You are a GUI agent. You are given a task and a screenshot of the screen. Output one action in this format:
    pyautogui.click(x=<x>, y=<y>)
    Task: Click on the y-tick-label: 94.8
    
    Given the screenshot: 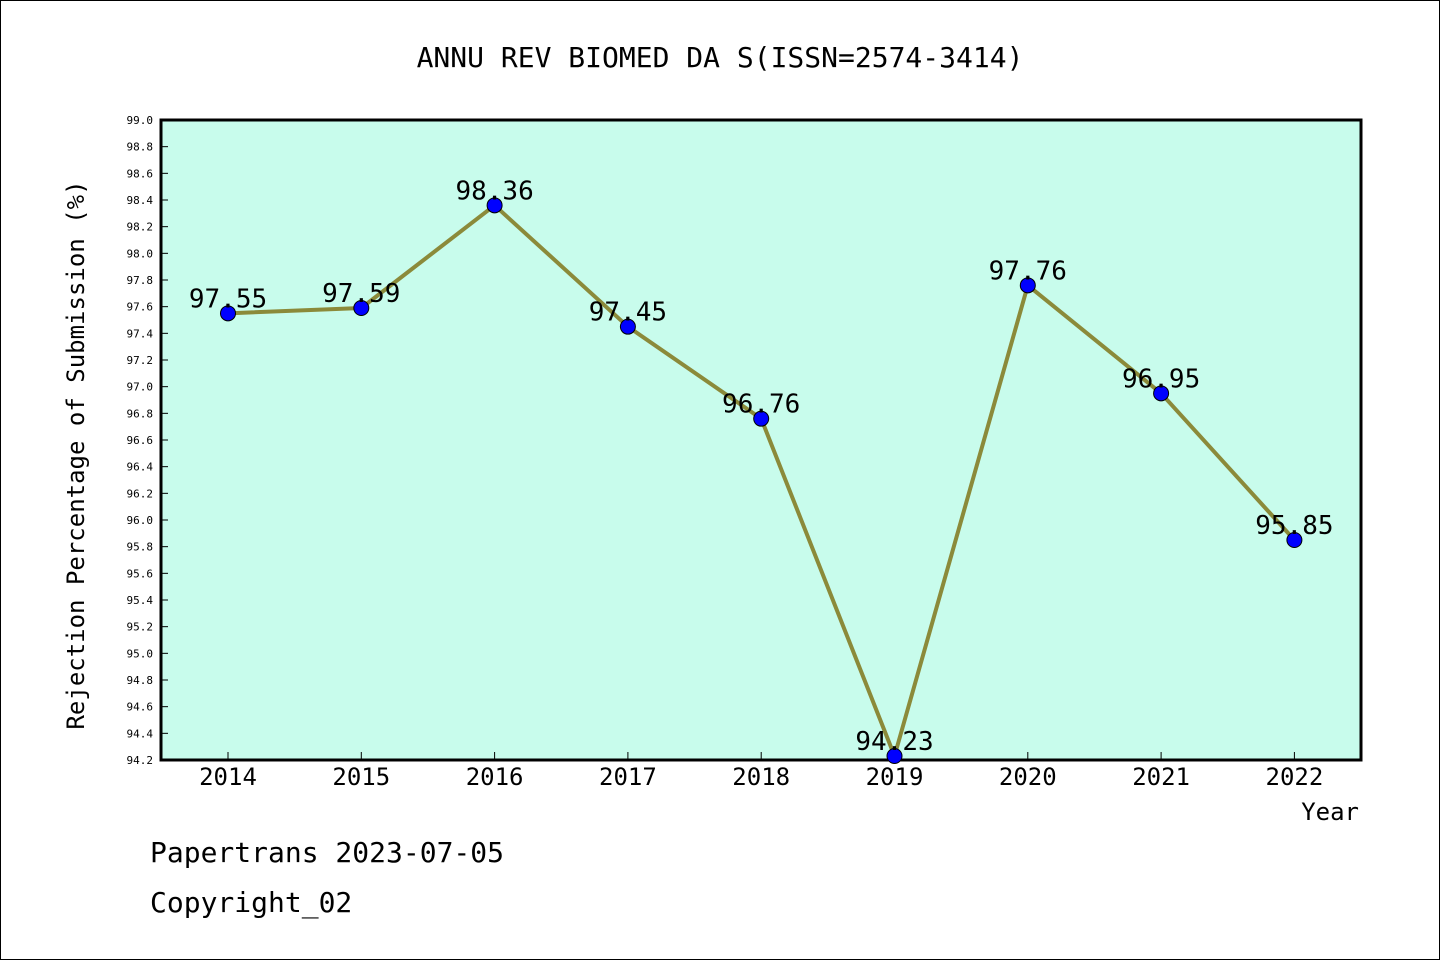 What is the action you would take?
    pyautogui.click(x=140, y=680)
    